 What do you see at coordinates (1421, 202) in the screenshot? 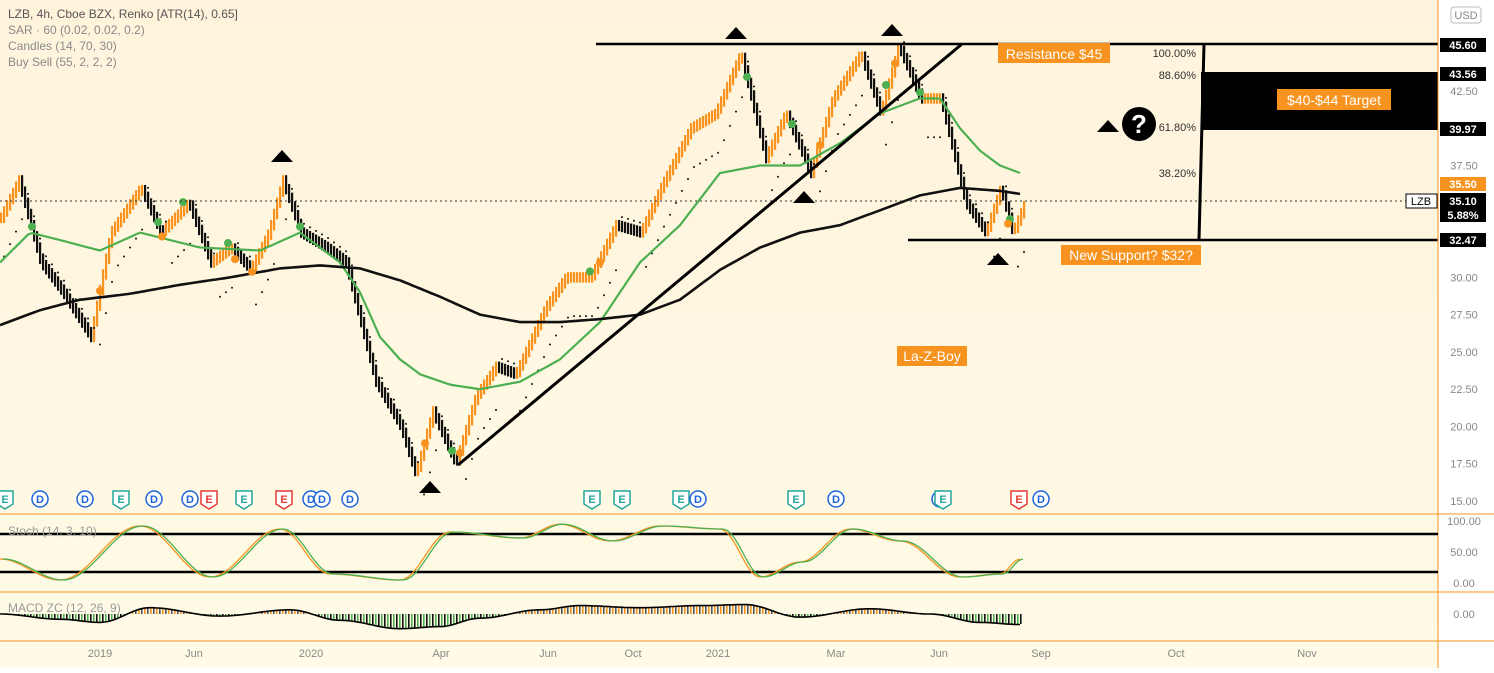
I see `svg-text: LZB` at bounding box center [1421, 202].